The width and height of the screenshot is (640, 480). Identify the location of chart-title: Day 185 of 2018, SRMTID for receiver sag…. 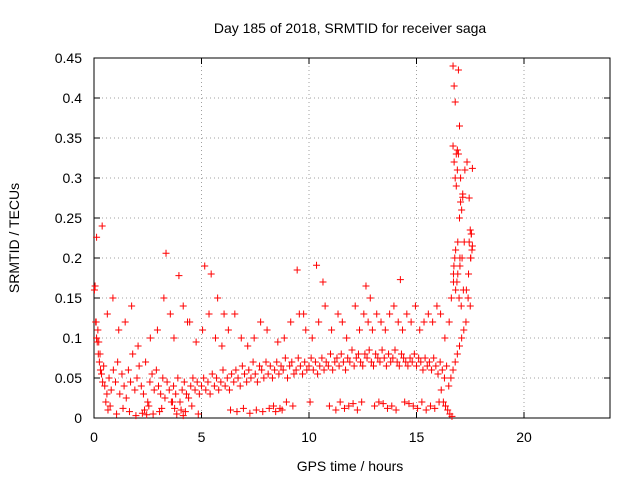
(350, 28).